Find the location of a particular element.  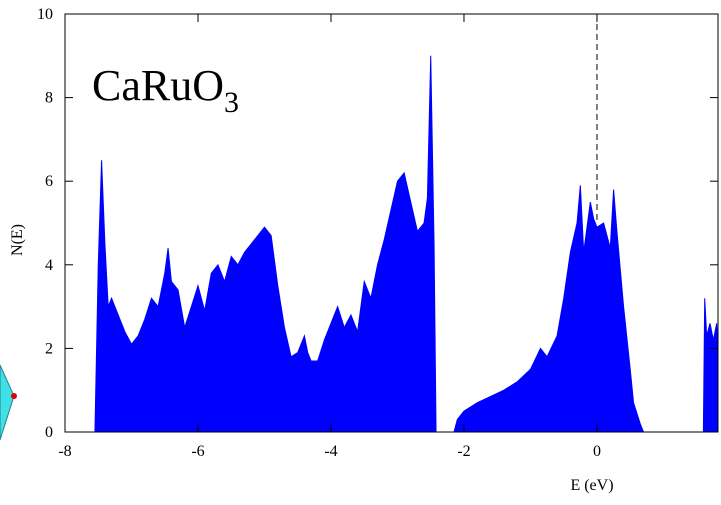

icon is located at coordinates (7, 402).